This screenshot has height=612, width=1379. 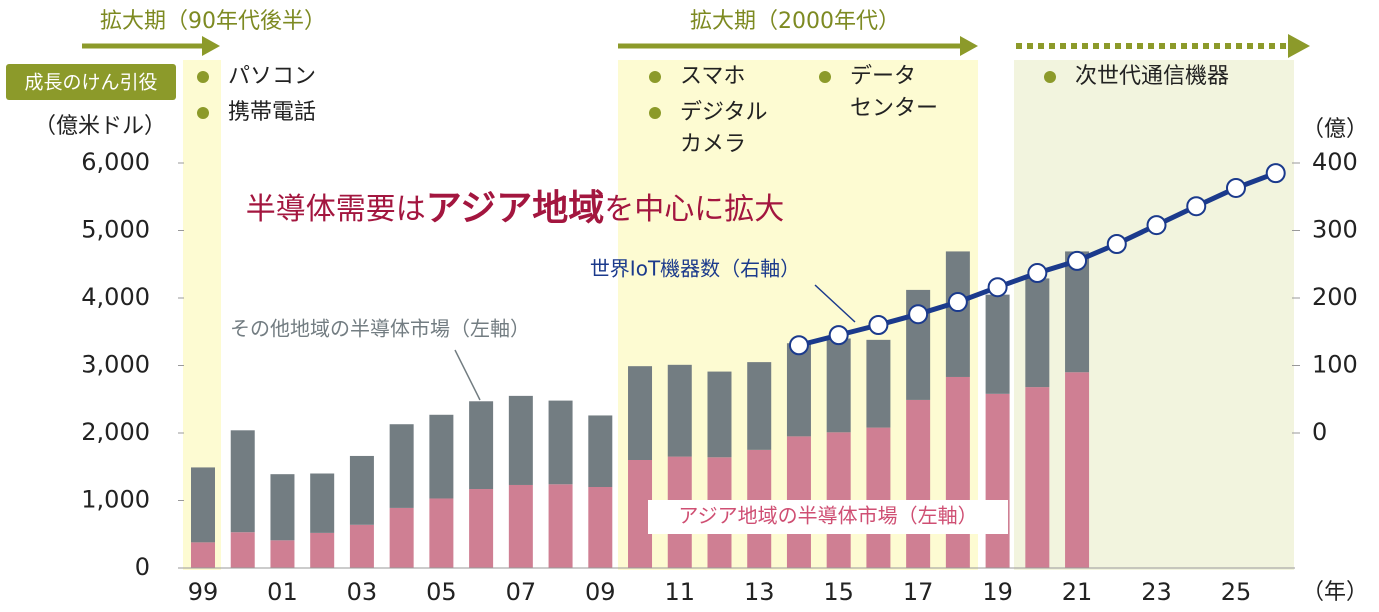 What do you see at coordinates (272, 112) in the screenshot?
I see `period-item: 携帯電話` at bounding box center [272, 112].